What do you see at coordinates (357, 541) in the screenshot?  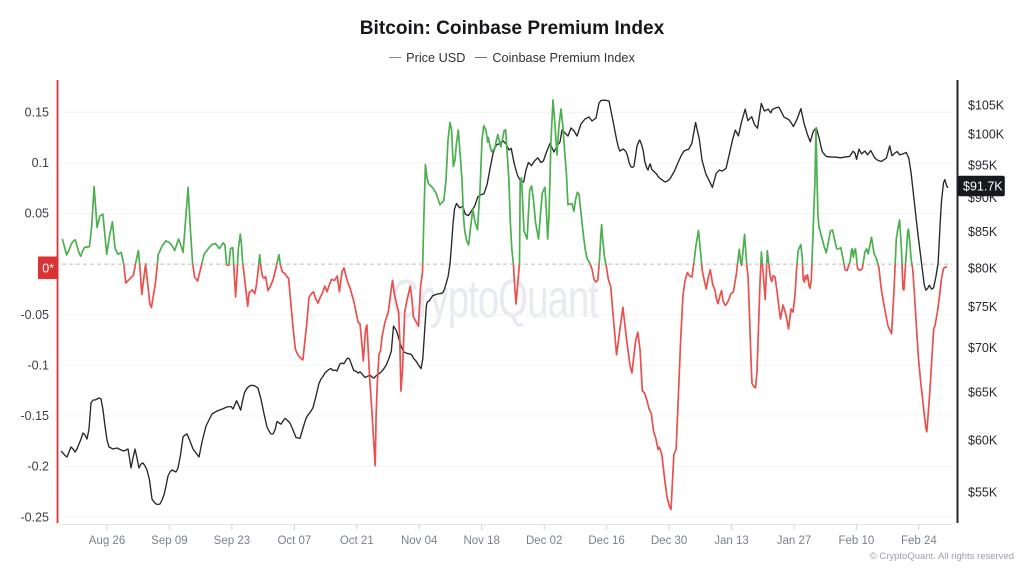 I see `svg-text: Oct 21` at bounding box center [357, 541].